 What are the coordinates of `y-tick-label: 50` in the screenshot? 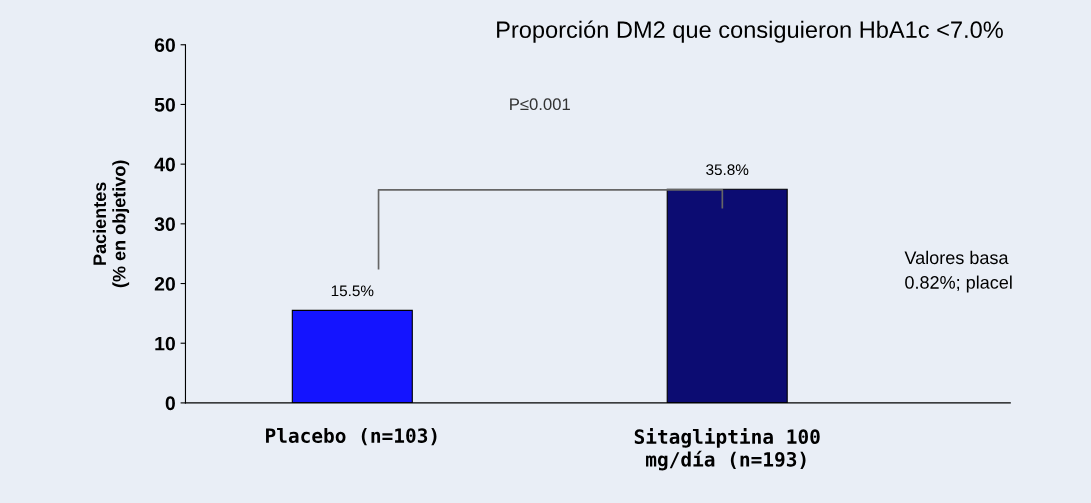 It's located at (164, 104).